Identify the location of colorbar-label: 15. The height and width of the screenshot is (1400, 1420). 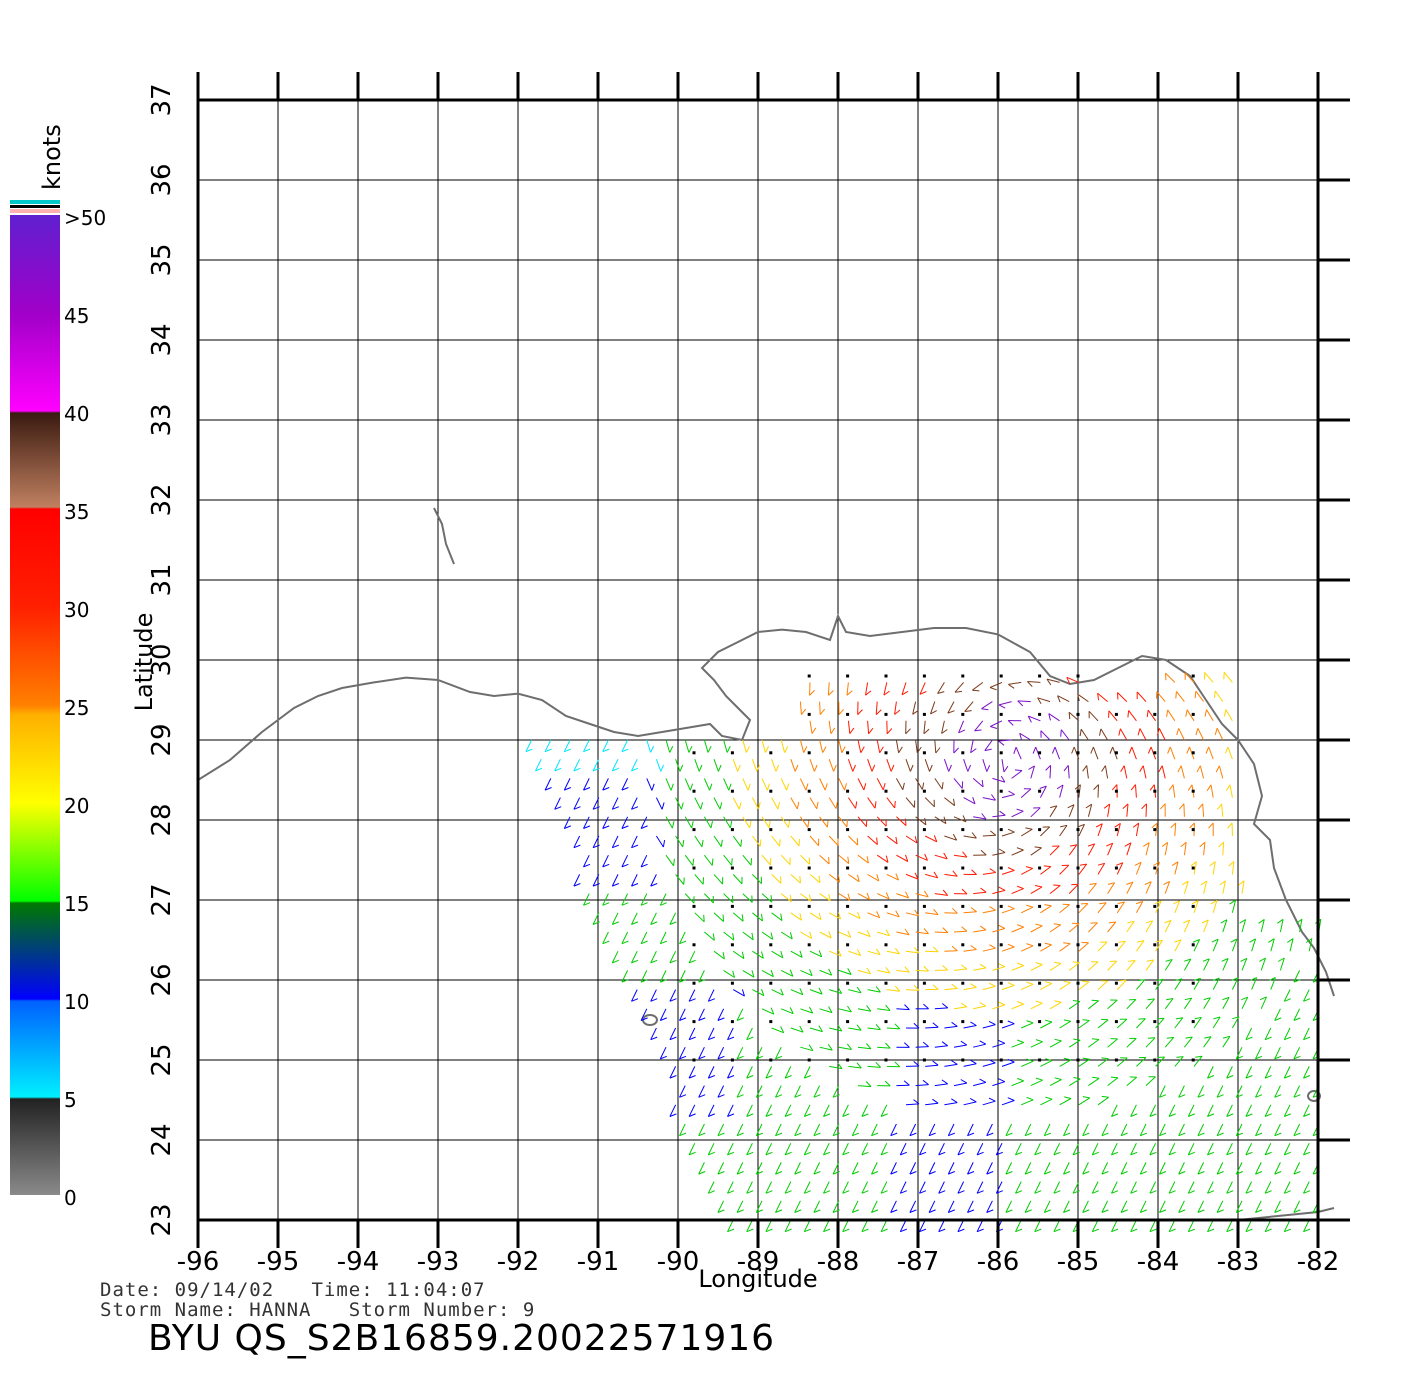
(76, 904).